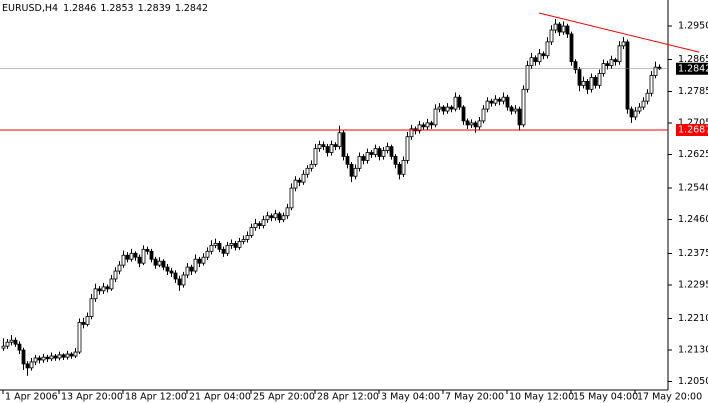  What do you see at coordinates (619, 32) in the screenshot?
I see `trend-line` at bounding box center [619, 32].